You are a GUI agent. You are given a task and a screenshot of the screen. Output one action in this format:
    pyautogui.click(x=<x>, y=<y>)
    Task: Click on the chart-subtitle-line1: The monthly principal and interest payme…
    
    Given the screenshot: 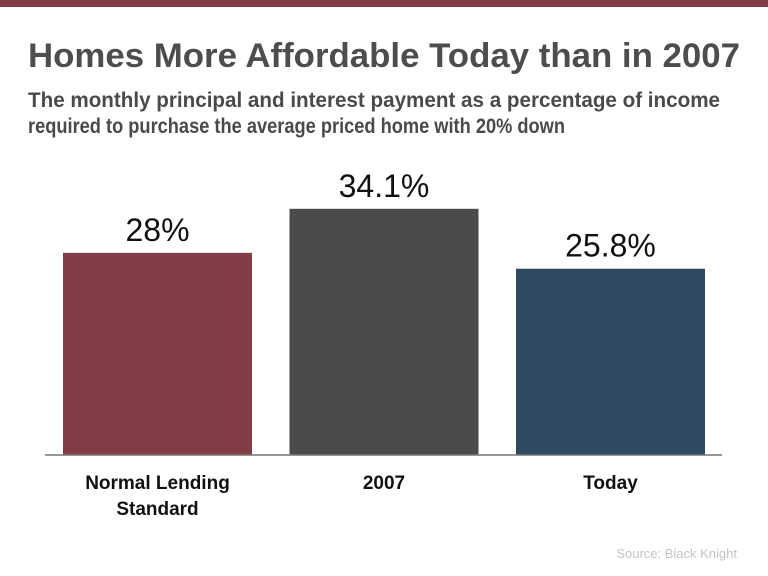 What is the action you would take?
    pyautogui.click(x=374, y=100)
    